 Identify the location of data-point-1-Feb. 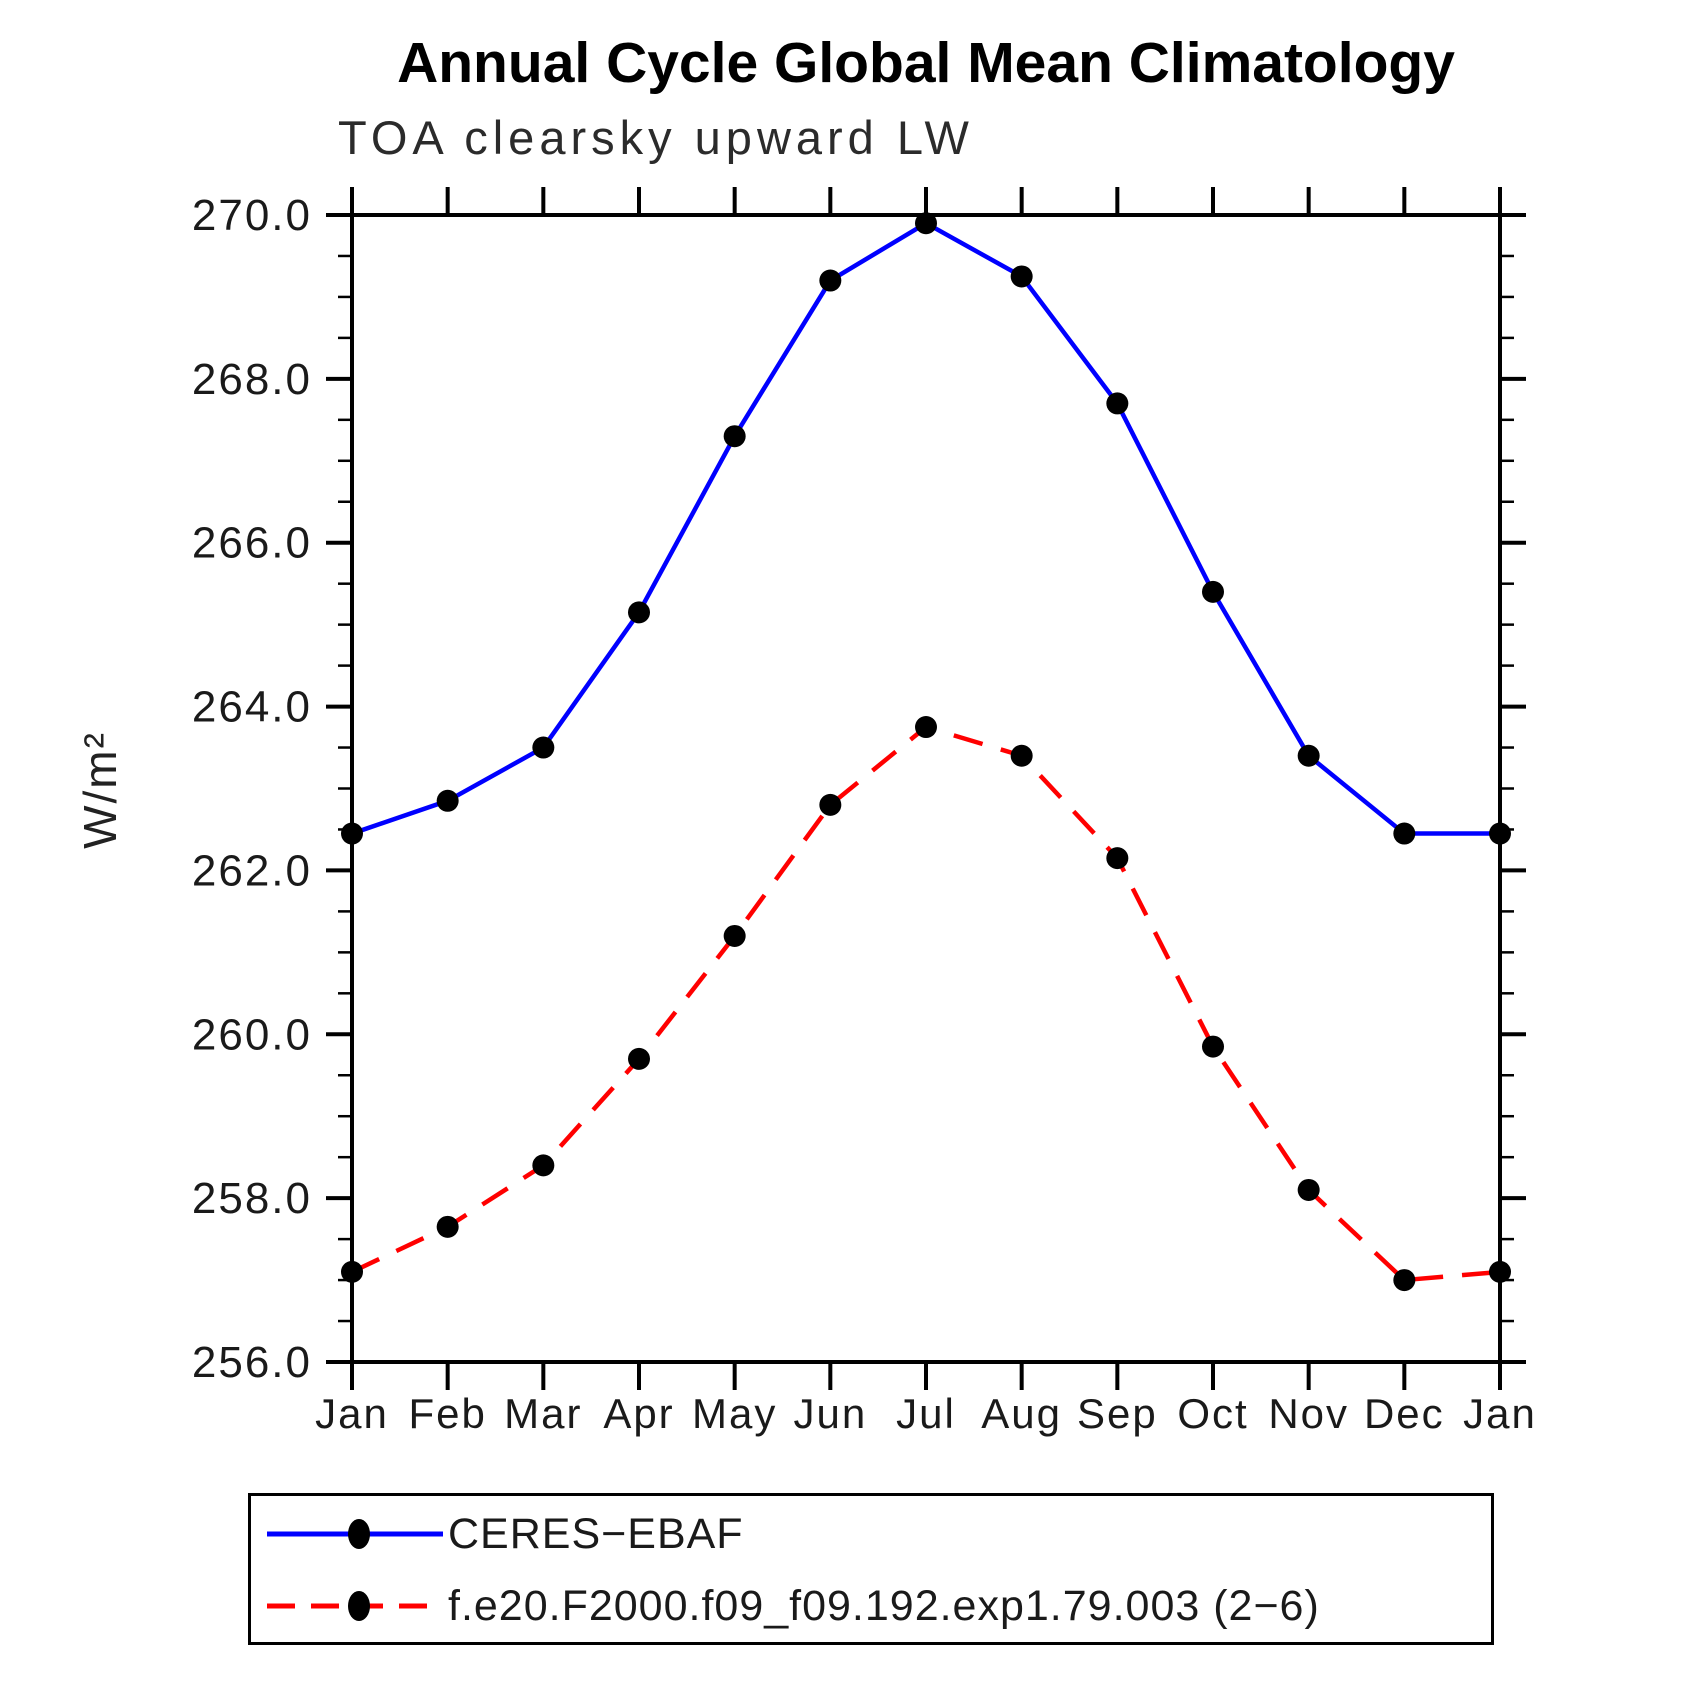
(447, 1226).